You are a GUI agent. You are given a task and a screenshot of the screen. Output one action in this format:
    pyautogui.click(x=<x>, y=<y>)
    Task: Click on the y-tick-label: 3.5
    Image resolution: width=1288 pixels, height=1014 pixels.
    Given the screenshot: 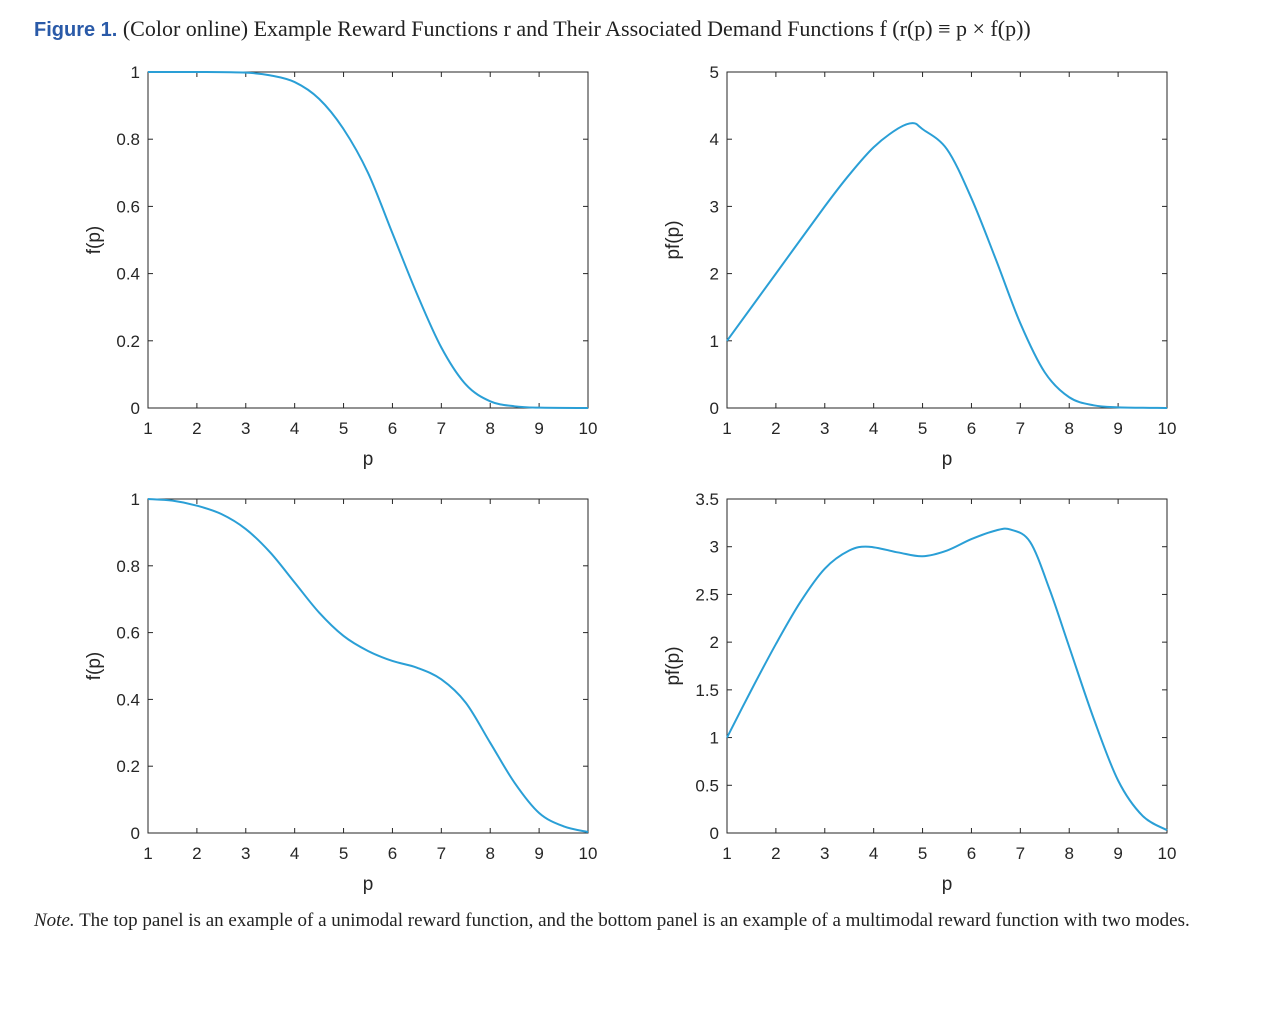 What is the action you would take?
    pyautogui.click(x=707, y=499)
    